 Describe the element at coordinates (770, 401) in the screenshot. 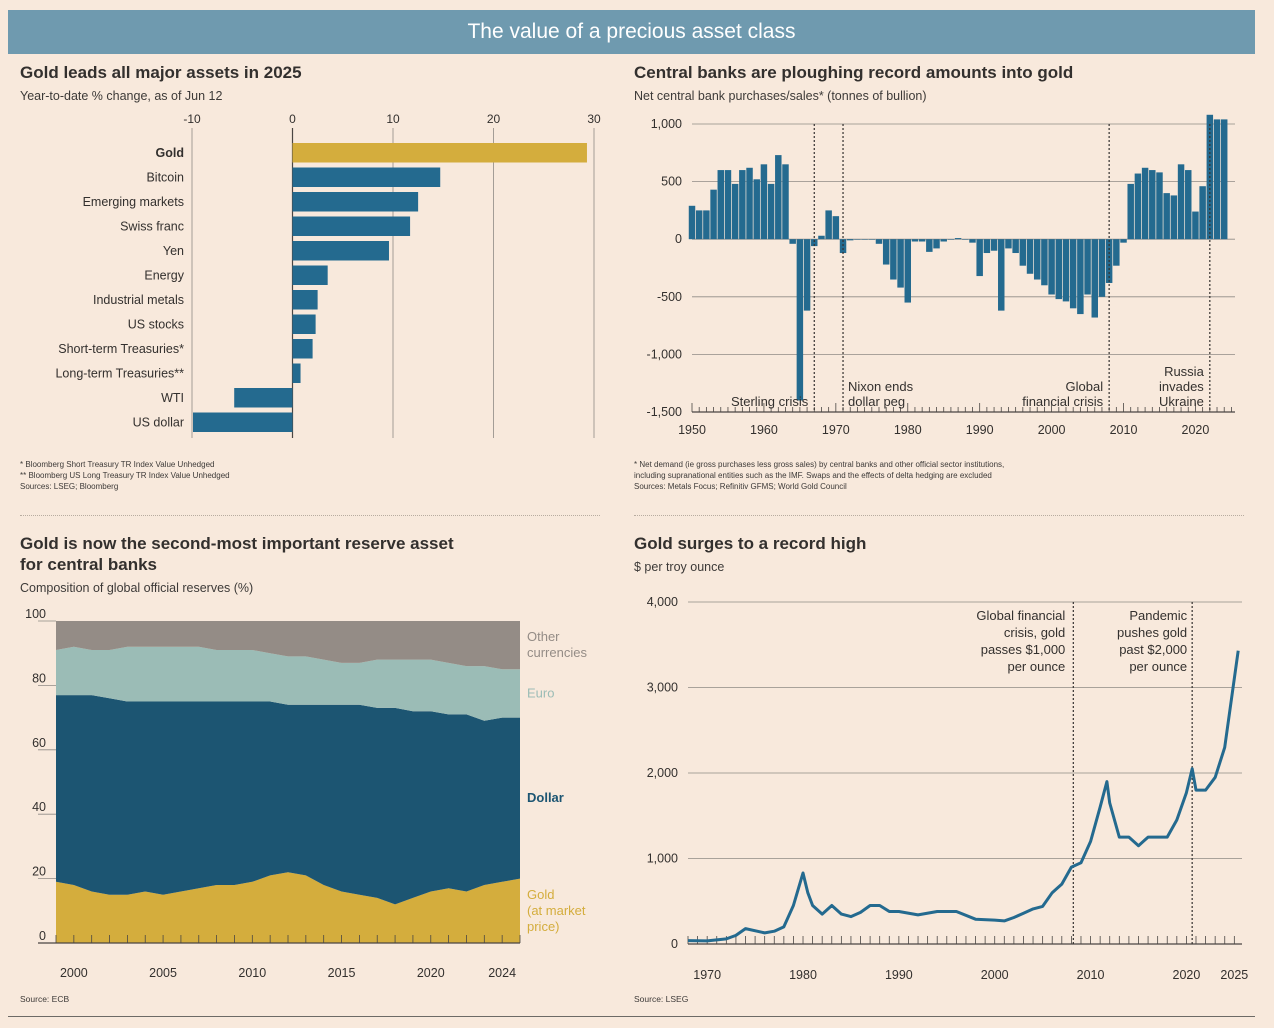

I see `annotation-label-0: Sterling crisis` at that location.